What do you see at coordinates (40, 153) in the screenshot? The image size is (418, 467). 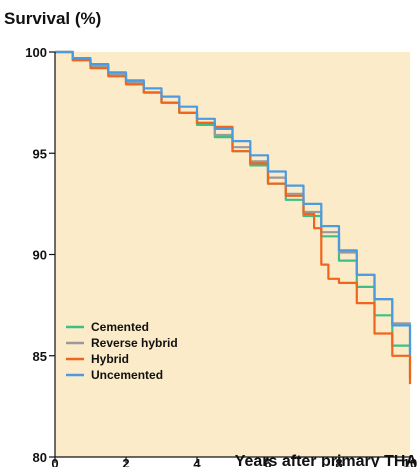 I see `y-tick-label: 95` at bounding box center [40, 153].